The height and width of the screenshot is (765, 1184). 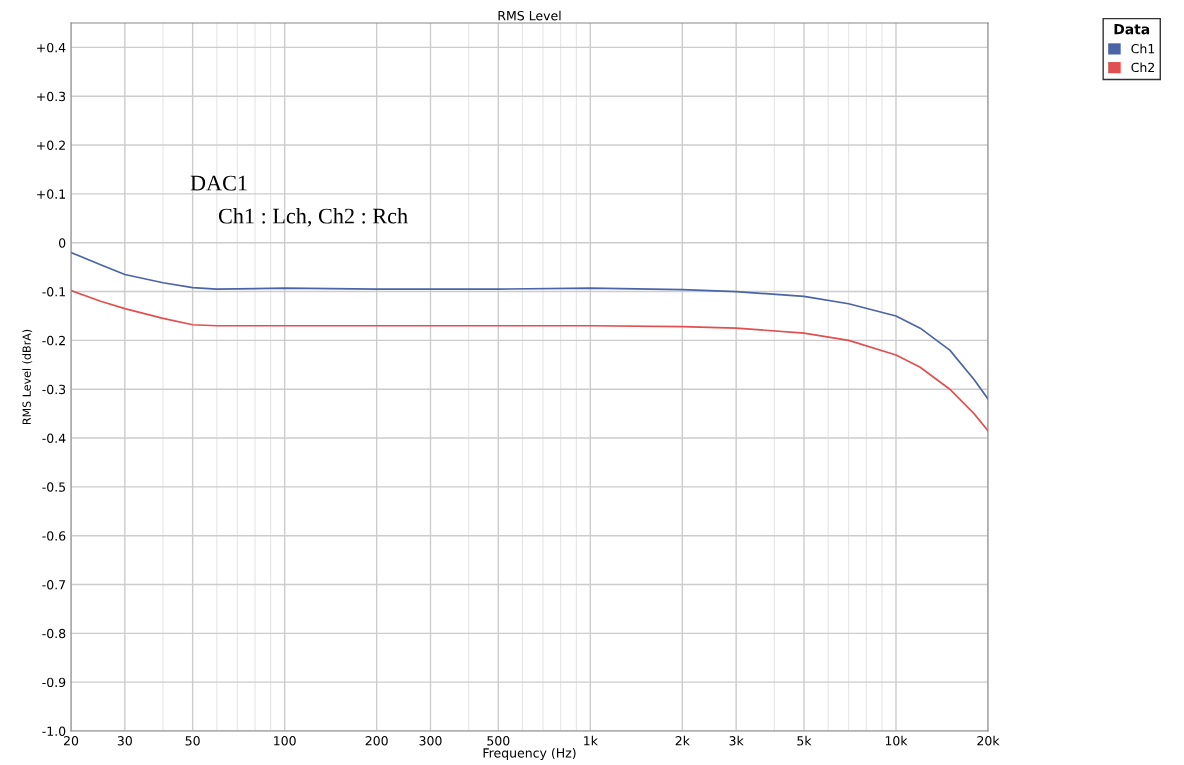 I want to click on y-tick-label: -0.2, so click(x=53, y=340).